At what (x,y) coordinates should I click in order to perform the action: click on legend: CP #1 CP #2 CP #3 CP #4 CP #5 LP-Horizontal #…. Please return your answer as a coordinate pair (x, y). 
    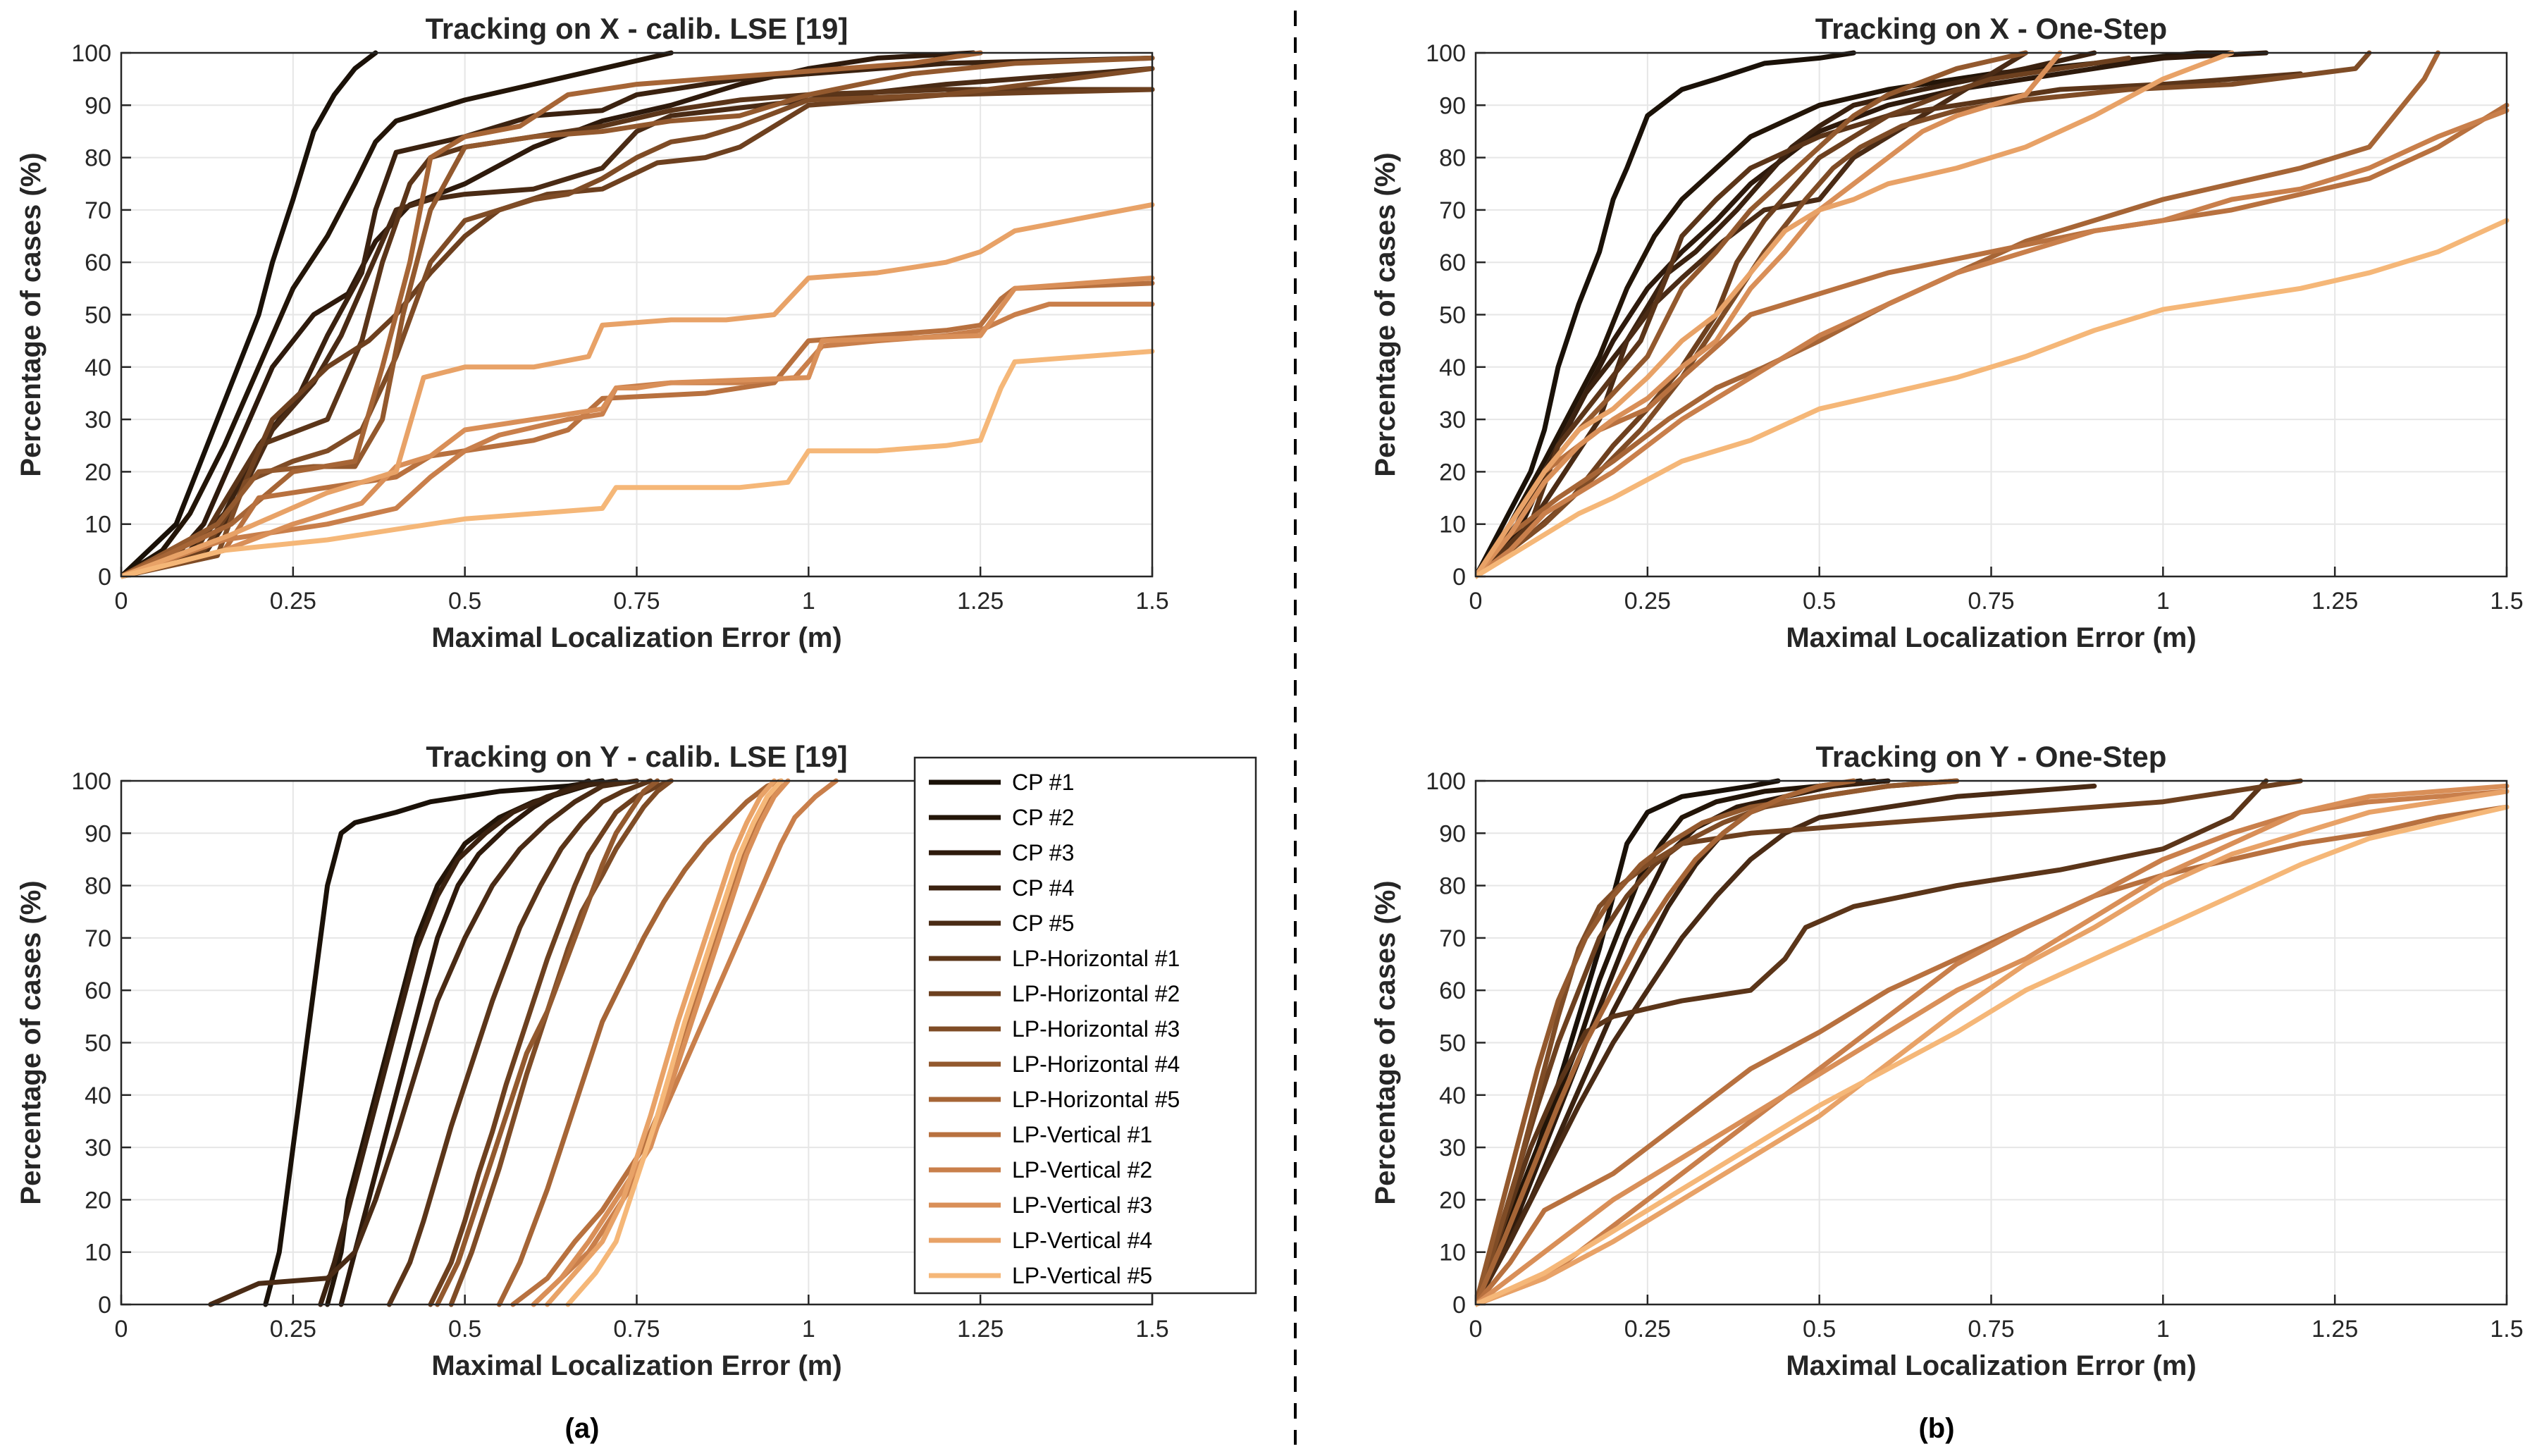
    Looking at the image, I should click on (1085, 1025).